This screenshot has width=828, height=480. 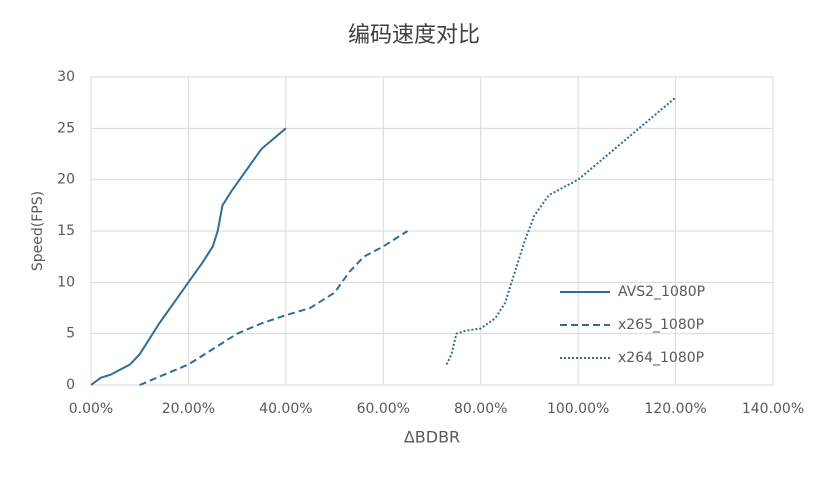 What do you see at coordinates (480, 409) in the screenshot?
I see `x-tick-label: 80.00%` at bounding box center [480, 409].